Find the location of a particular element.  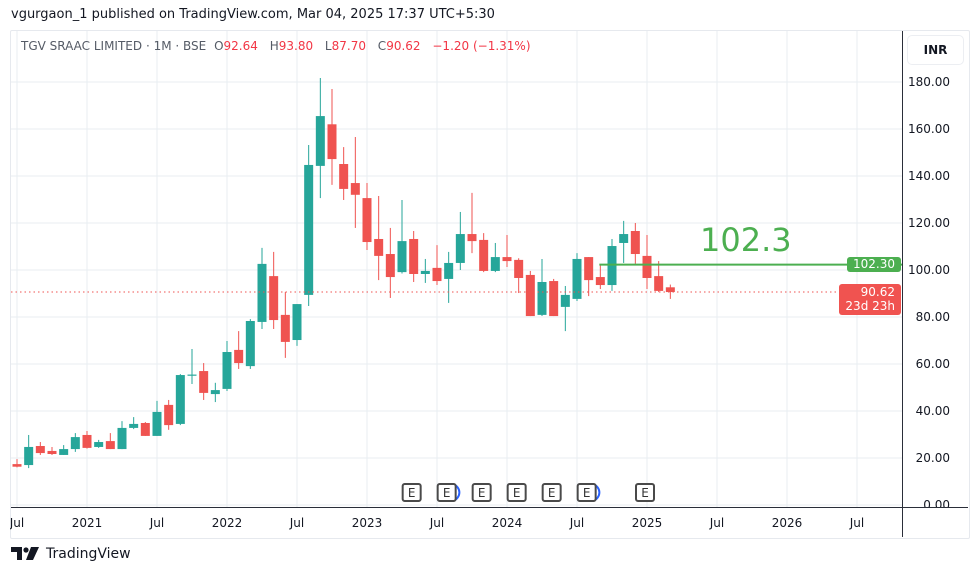

symbol-name: TGV SRAAC LIMITED · 1M · BSE is located at coordinates (114, 46).